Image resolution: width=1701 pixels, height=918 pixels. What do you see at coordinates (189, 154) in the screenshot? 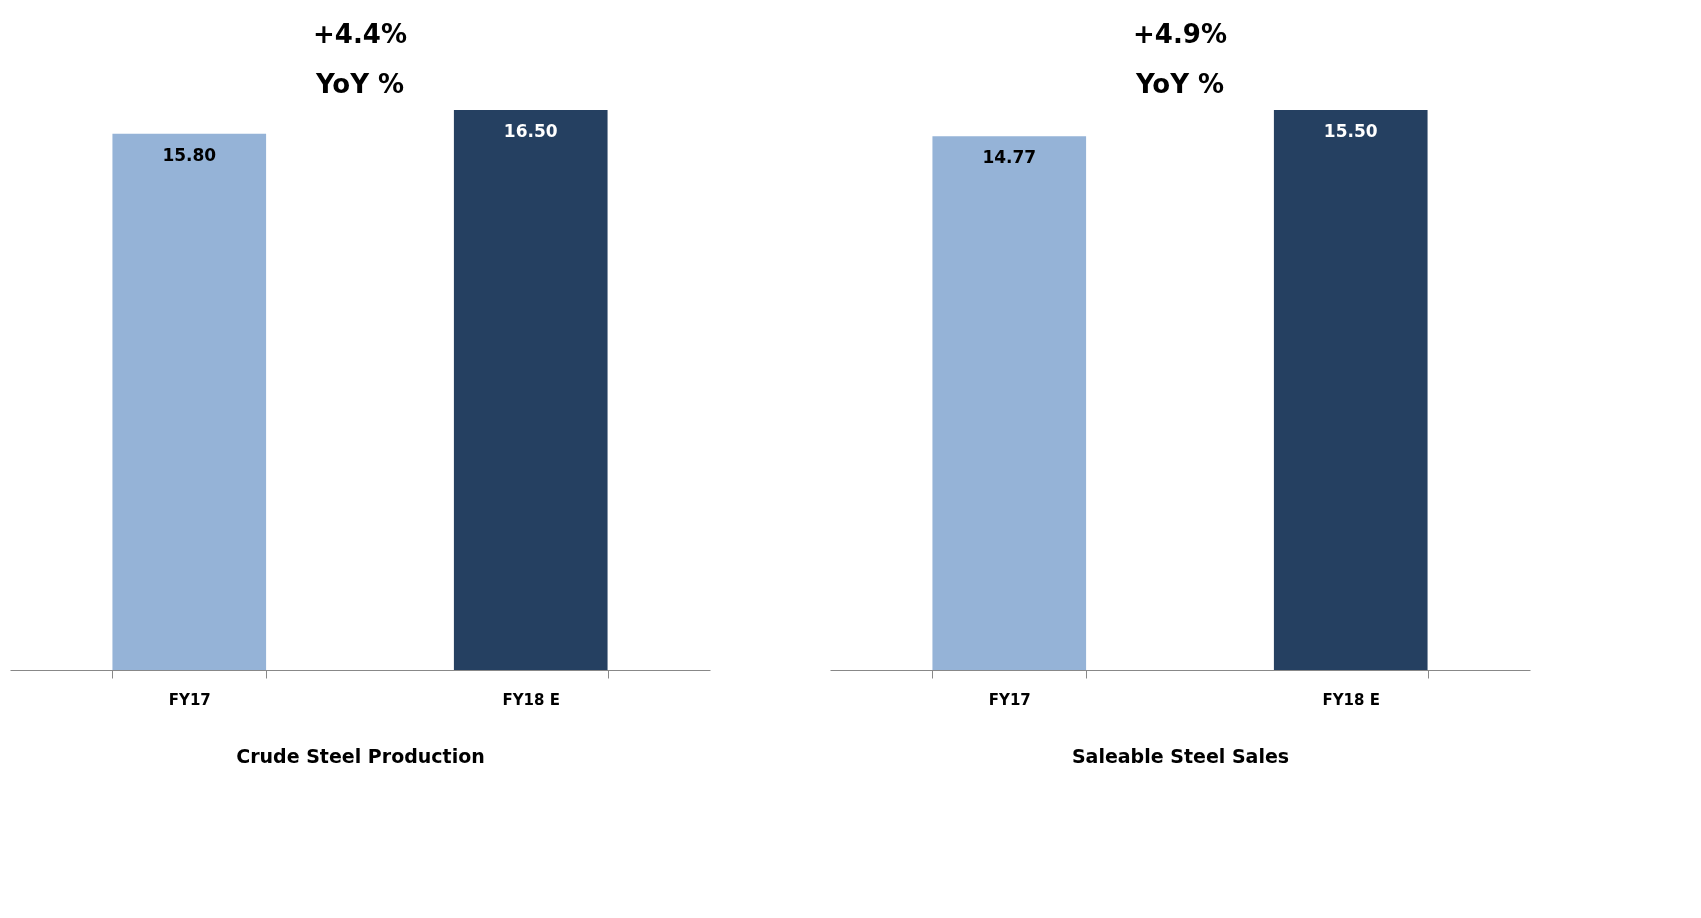
I see `data-label: 15.80` at bounding box center [189, 154].